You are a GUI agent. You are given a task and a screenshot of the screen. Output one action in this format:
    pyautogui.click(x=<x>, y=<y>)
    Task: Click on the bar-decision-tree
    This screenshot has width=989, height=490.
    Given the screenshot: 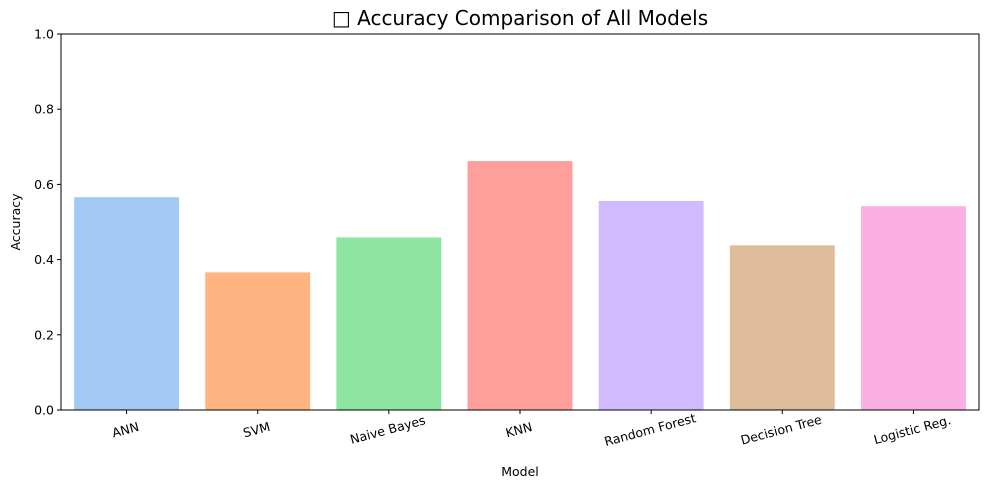 What is the action you would take?
    pyautogui.click(x=782, y=327)
    